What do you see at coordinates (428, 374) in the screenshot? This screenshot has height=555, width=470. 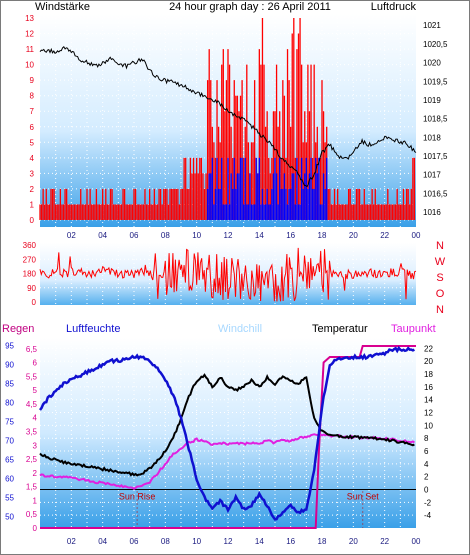 I see `temperature-tick-label: 18` at bounding box center [428, 374].